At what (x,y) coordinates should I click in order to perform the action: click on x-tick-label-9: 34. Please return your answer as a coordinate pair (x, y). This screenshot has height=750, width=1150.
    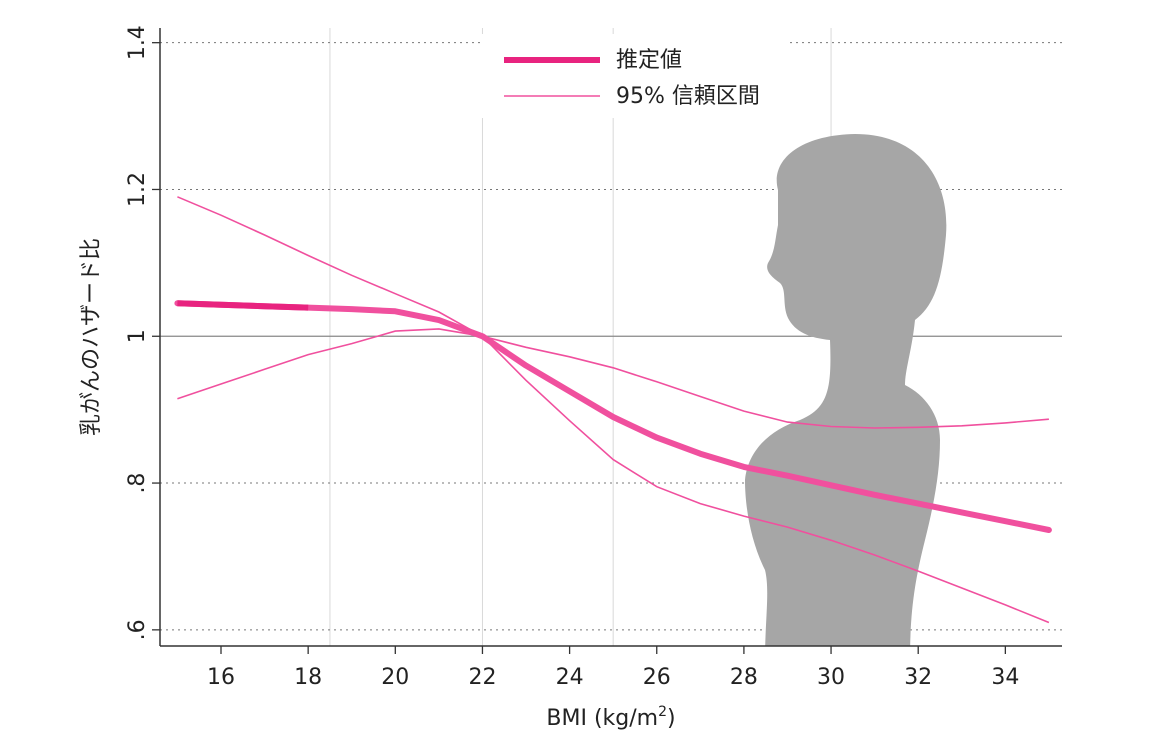
    Looking at the image, I should click on (1005, 677).